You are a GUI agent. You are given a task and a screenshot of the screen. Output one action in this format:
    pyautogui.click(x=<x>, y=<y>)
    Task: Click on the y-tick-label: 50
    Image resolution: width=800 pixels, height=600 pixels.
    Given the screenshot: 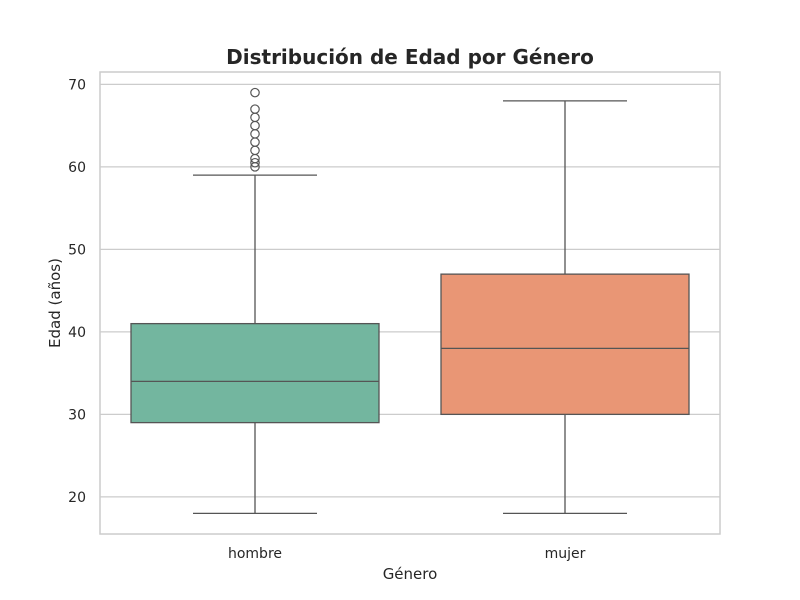 What is the action you would take?
    pyautogui.click(x=77, y=250)
    